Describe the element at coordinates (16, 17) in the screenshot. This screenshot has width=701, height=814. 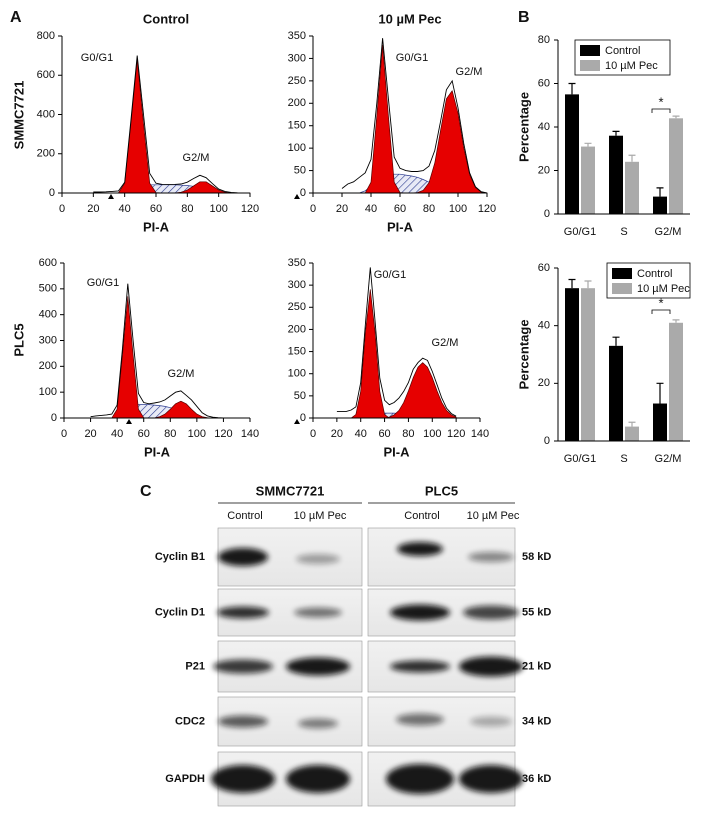
I see `panel-label: A` at that location.